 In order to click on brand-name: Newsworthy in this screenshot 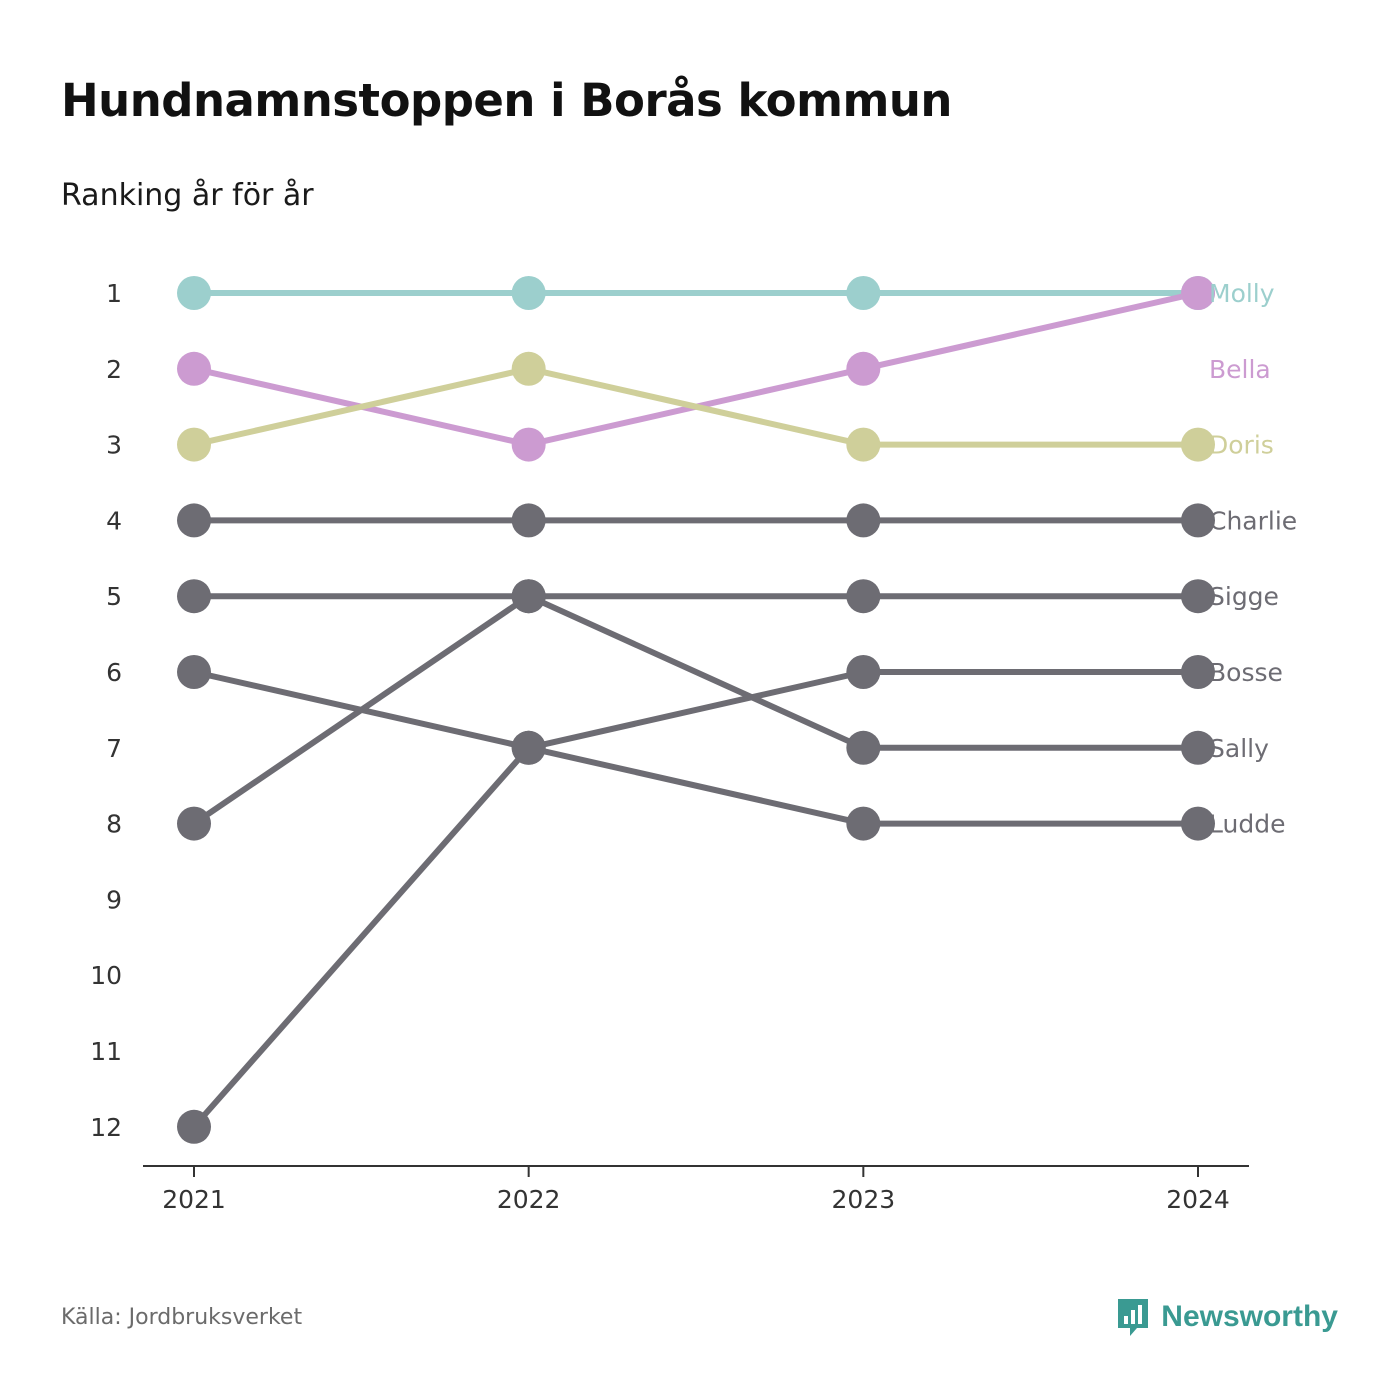, I will do `click(1249, 1316)`.